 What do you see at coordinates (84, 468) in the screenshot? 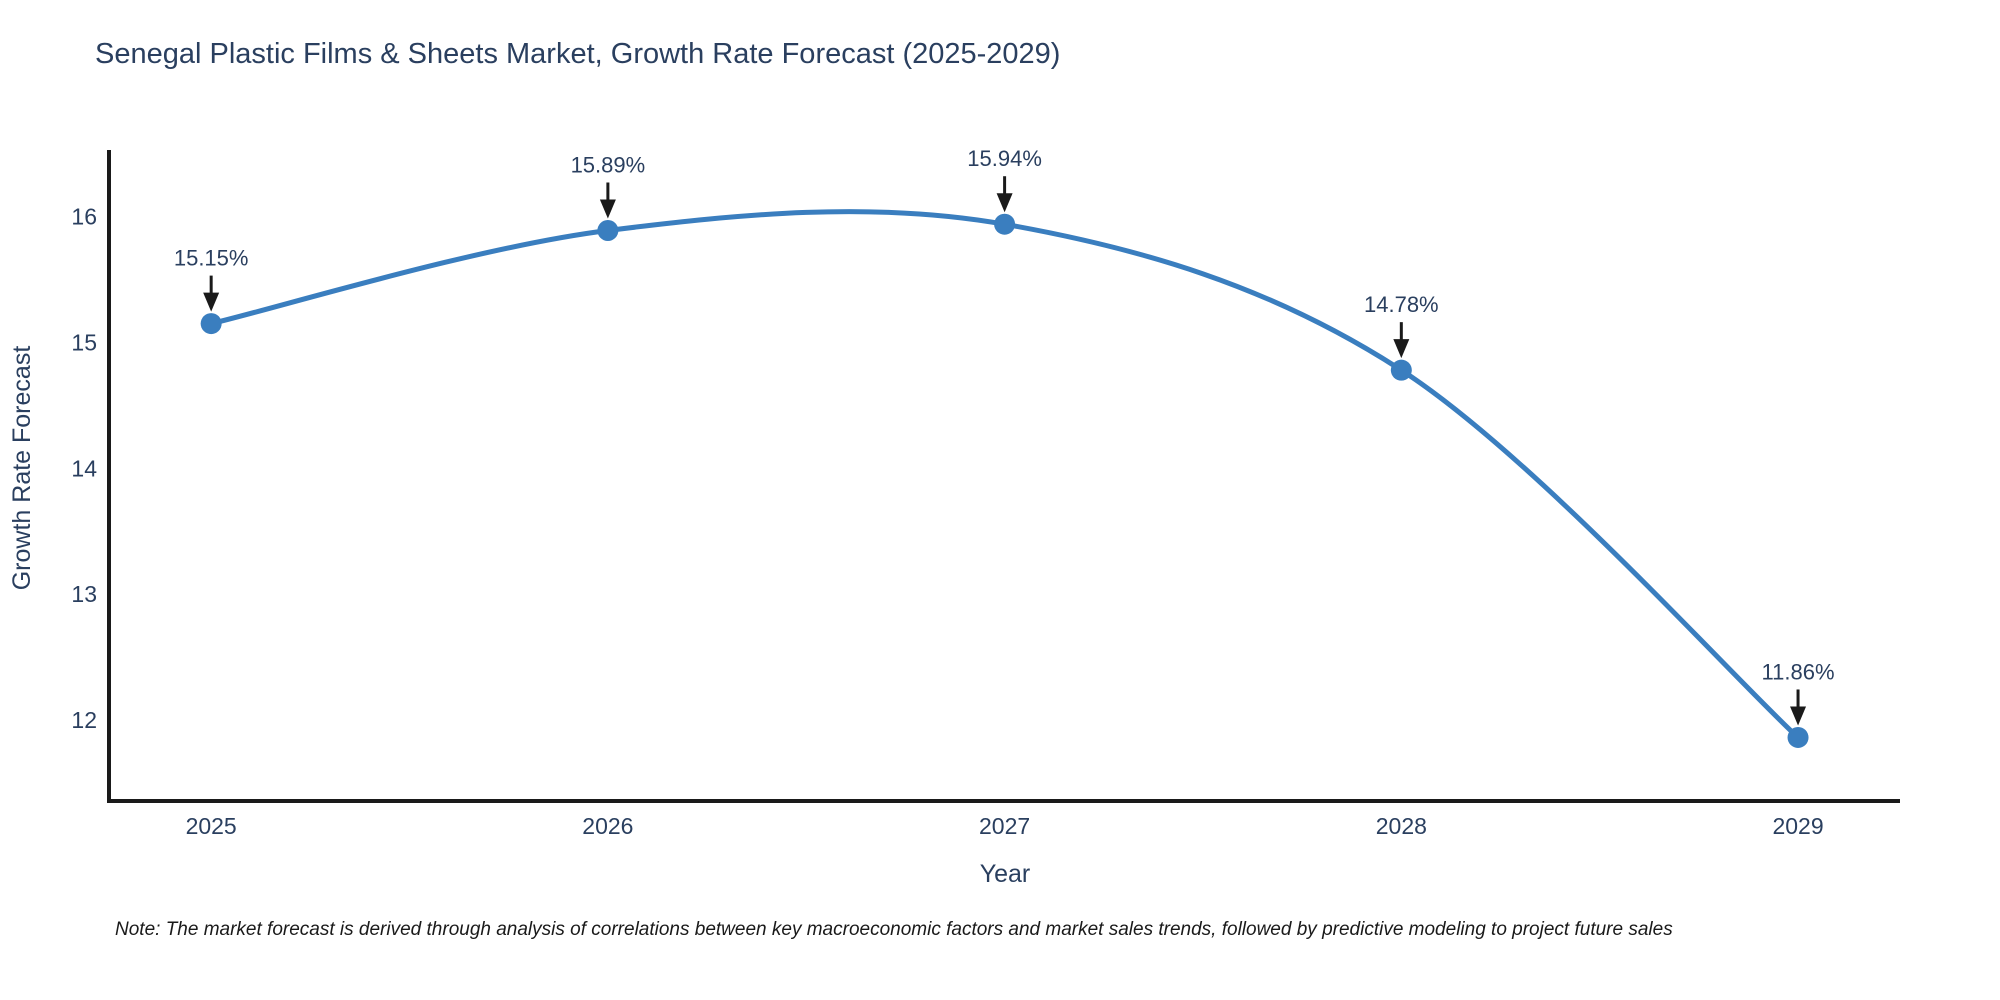
I see `y-tick-14: 14` at bounding box center [84, 468].